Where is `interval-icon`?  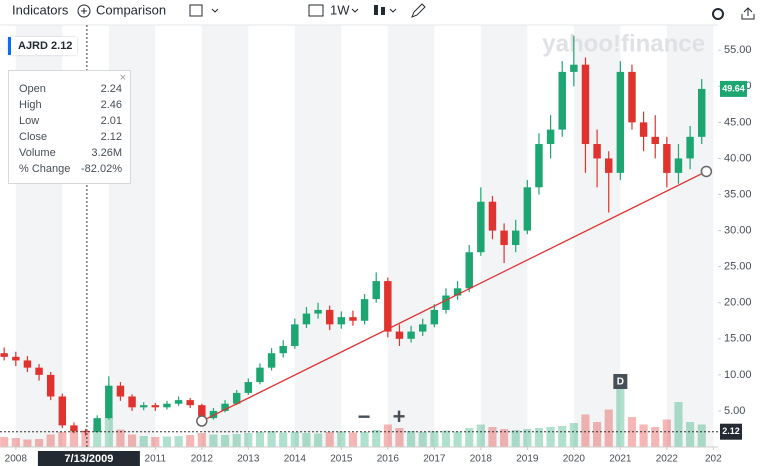
interval-icon is located at coordinates (316, 10).